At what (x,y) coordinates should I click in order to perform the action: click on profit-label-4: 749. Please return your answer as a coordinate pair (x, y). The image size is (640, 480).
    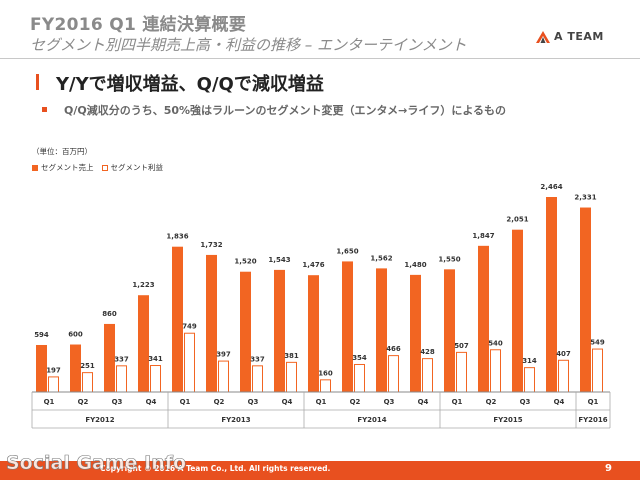
    Looking at the image, I should click on (189, 327).